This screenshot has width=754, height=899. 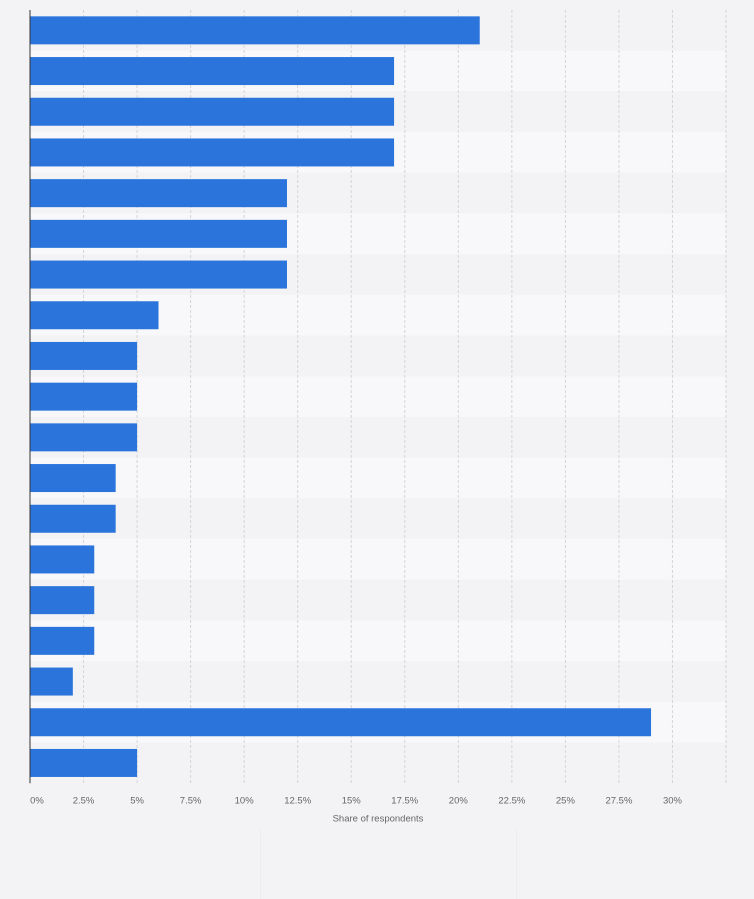 I want to click on x-tick-label: 17.5%, so click(x=404, y=800).